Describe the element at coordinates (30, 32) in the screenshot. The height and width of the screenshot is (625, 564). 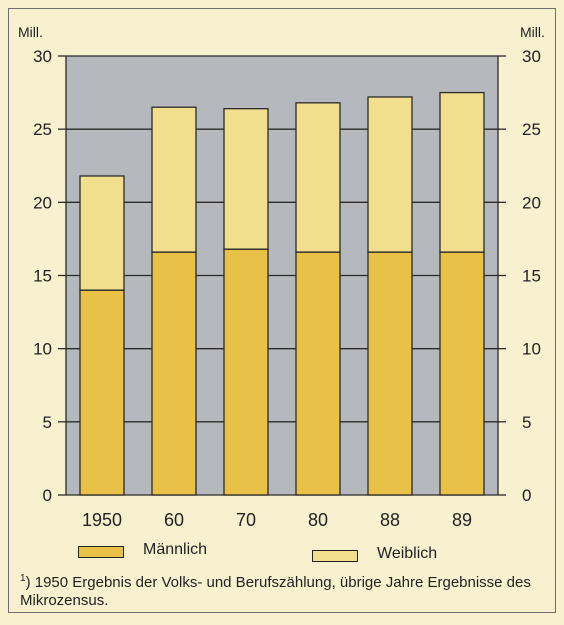
I see `y-unit-left: Mill.` at that location.